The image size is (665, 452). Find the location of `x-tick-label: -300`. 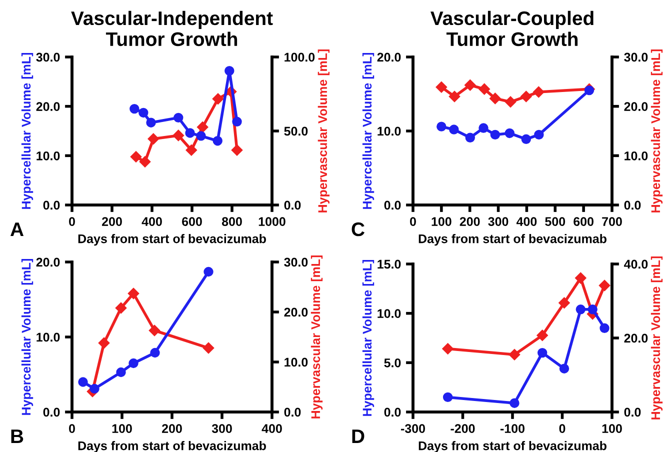

x-tick-label: -300 is located at coordinates (412, 429).